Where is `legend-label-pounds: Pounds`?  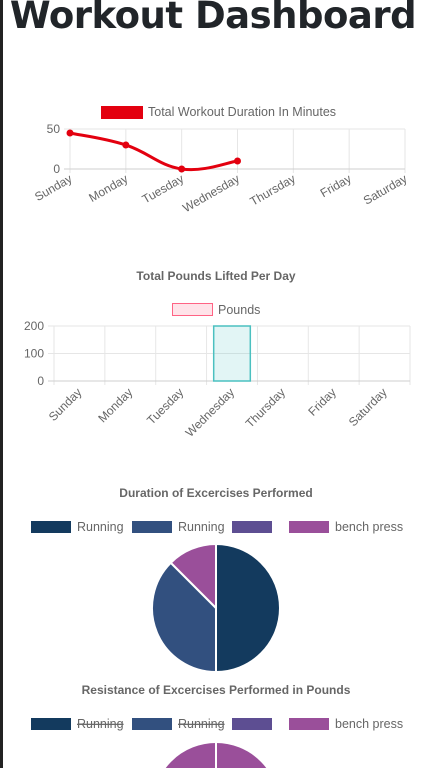 legend-label-pounds: Pounds is located at coordinates (239, 310).